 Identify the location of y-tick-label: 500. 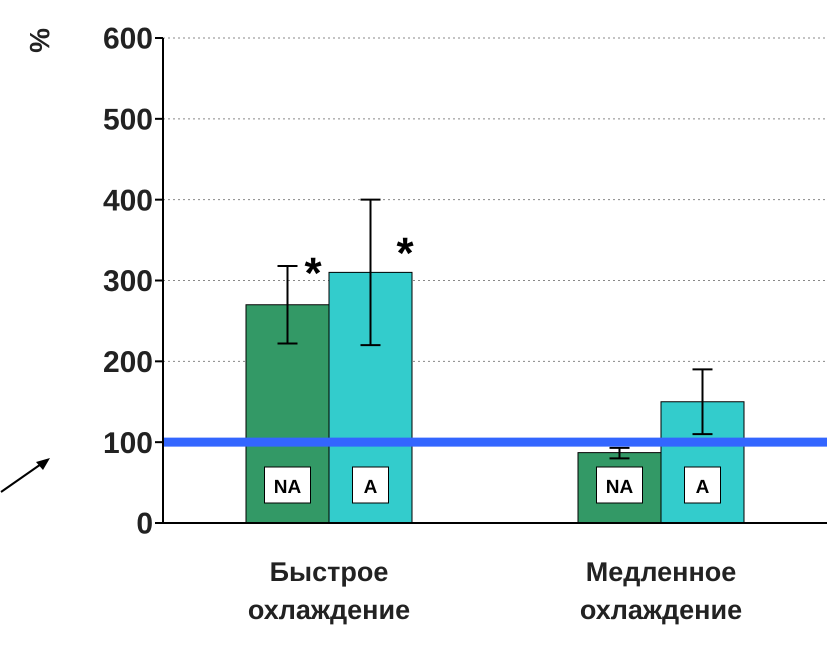
(127, 119).